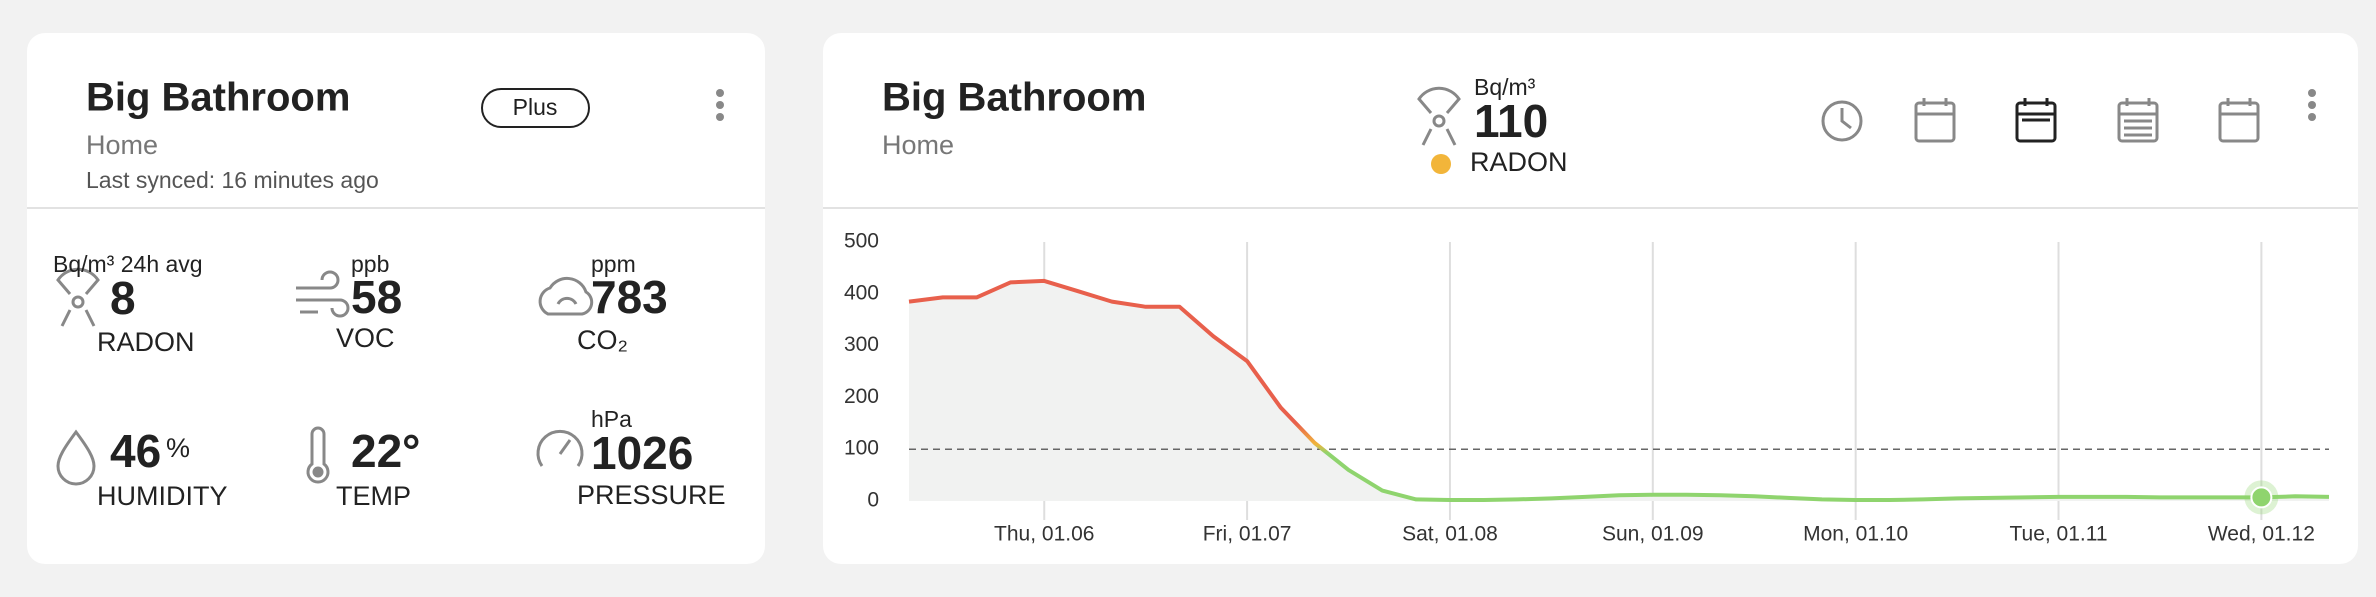  Describe the element at coordinates (873, 500) in the screenshot. I see `y-tick-label: 0` at that location.